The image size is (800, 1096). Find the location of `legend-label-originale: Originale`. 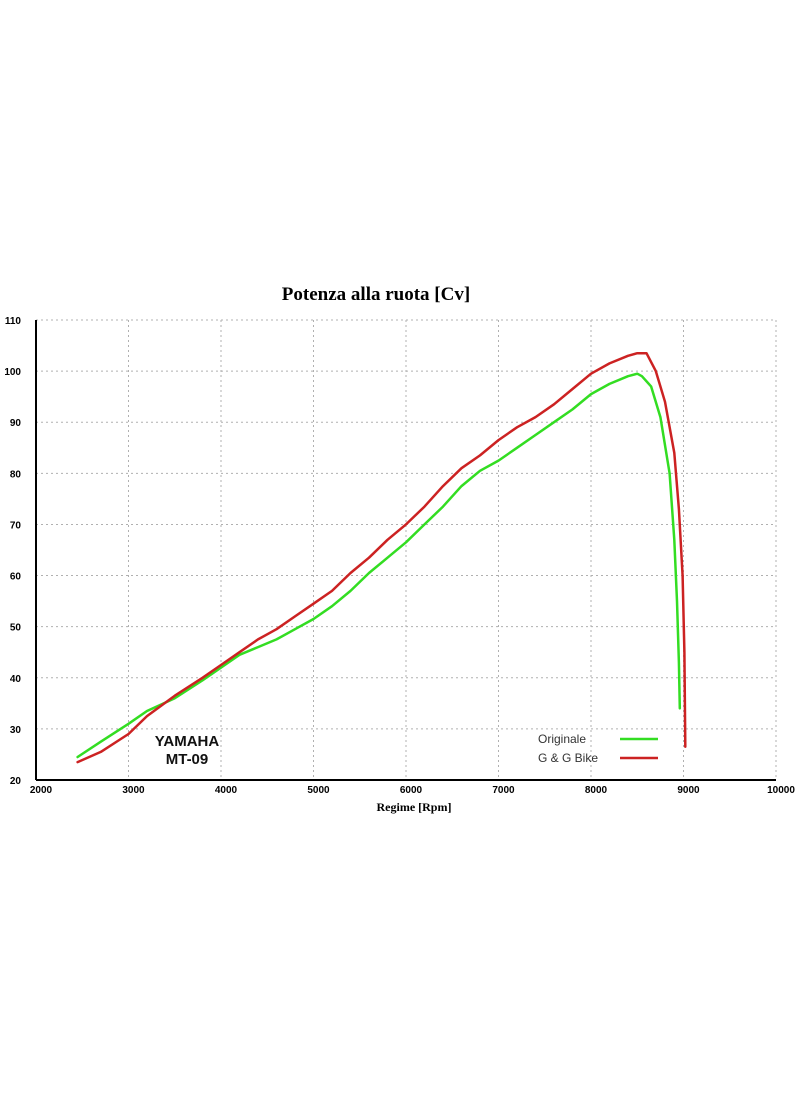

legend-label-originale: Originale is located at coordinates (562, 739).